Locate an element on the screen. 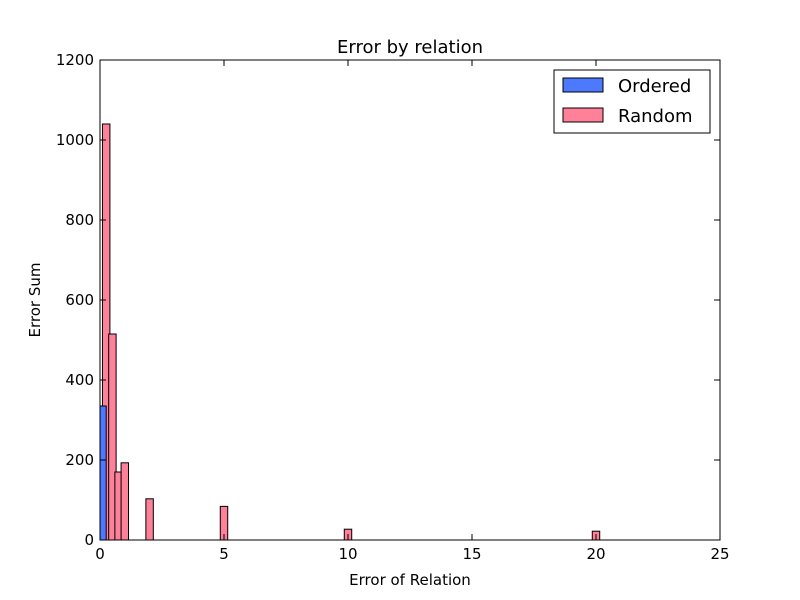 This screenshot has width=800, height=600. y-tick-label: 600 is located at coordinates (79, 300).